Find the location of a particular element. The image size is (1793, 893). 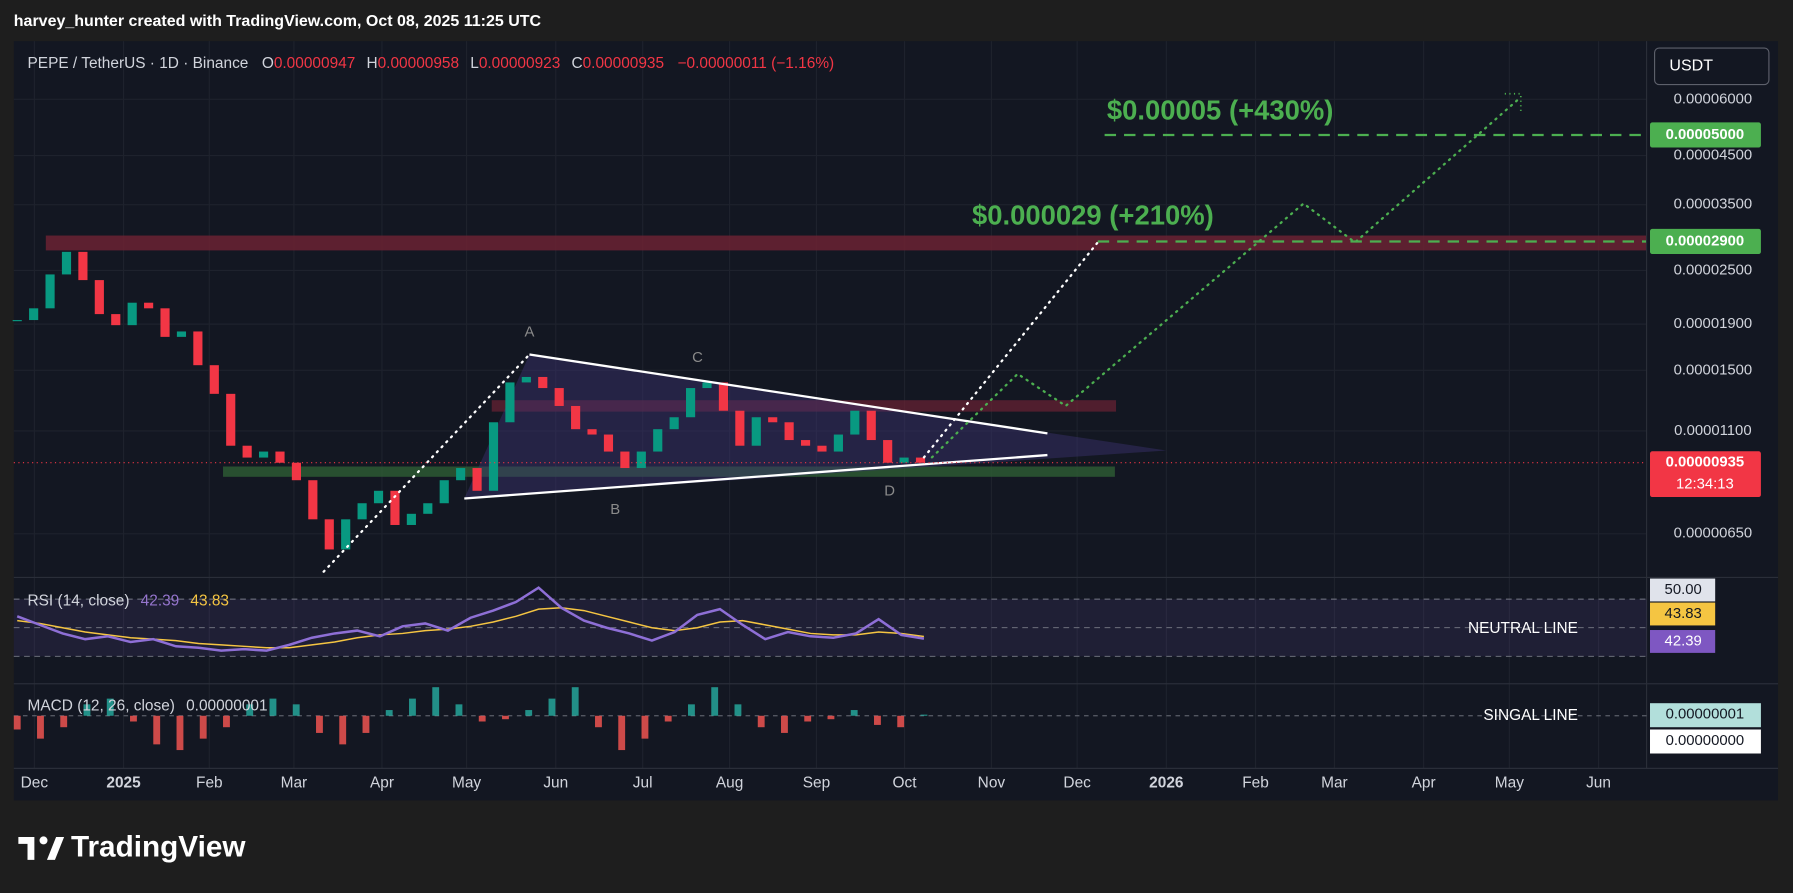

macd-axis-box is located at coordinates (1705, 715).